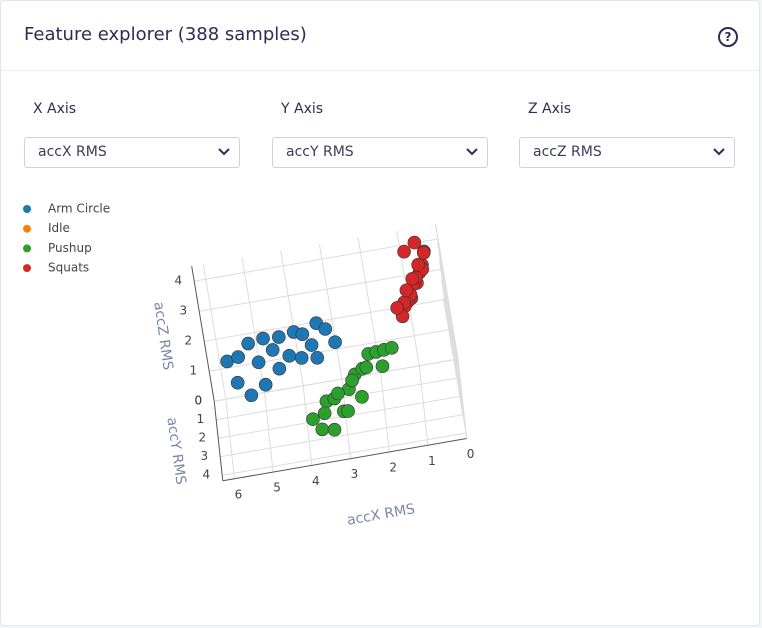 Image resolution: width=762 pixels, height=628 pixels. Describe the element at coordinates (627, 152) in the screenshot. I see `axis-select: accZ RMS` at that location.